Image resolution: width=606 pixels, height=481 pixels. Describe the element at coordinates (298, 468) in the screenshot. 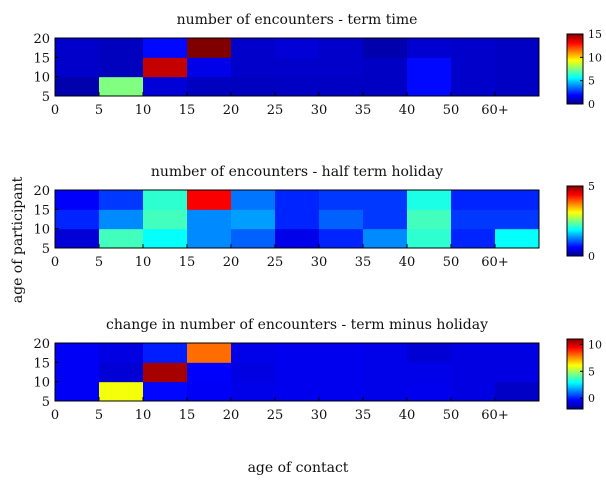

I see `x-axis-label: age of contact` at that location.